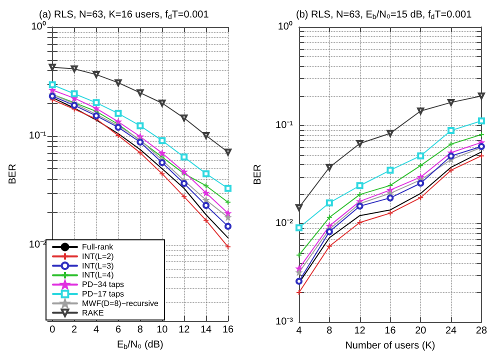 The height and width of the screenshot is (356, 490). Describe the element at coordinates (103, 294) in the screenshot. I see `legend-label: PD−17 taps` at that location.